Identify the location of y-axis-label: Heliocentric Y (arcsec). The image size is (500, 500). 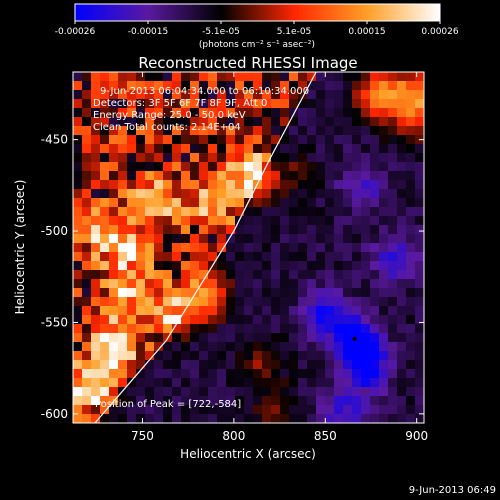
(20, 247).